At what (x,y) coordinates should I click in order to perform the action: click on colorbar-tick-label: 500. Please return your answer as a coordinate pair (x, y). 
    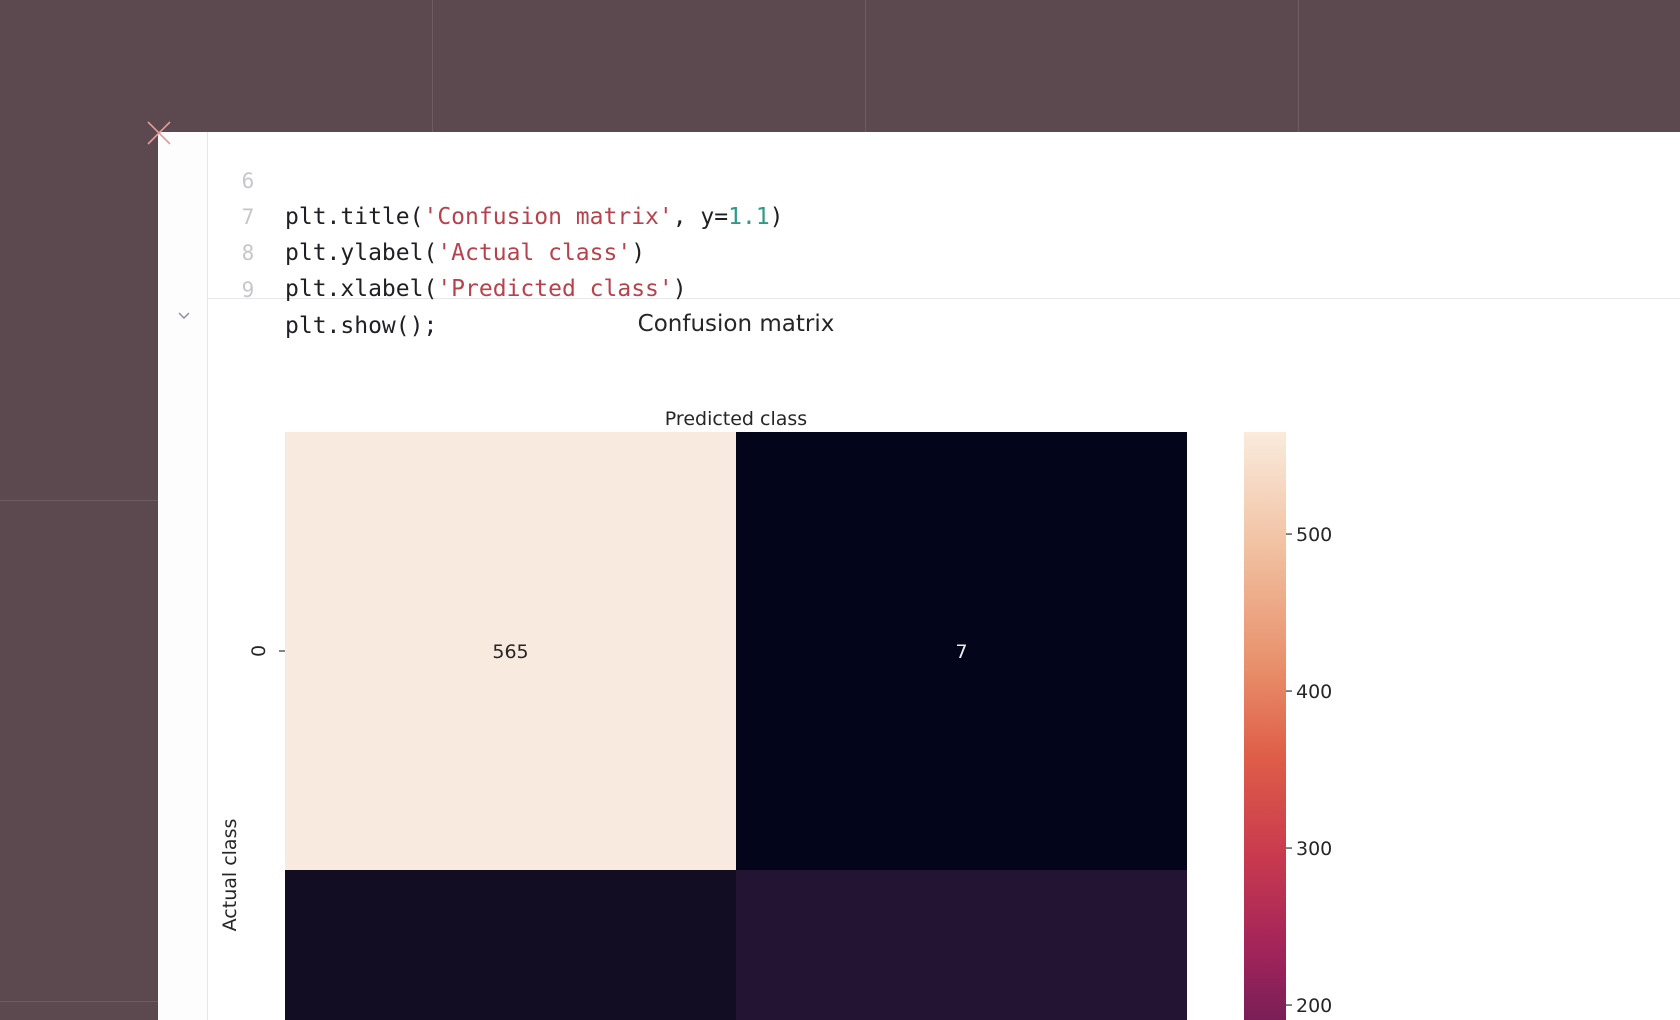
    Looking at the image, I should click on (1314, 535).